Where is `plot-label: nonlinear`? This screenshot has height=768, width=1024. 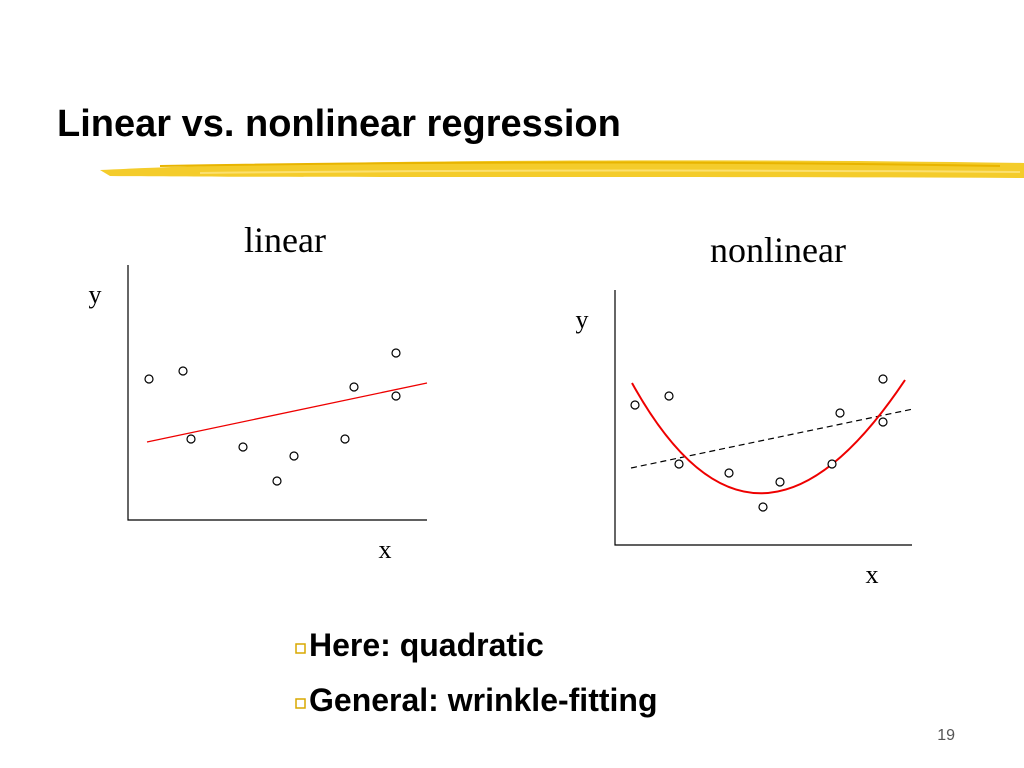 plot-label: nonlinear is located at coordinates (778, 250).